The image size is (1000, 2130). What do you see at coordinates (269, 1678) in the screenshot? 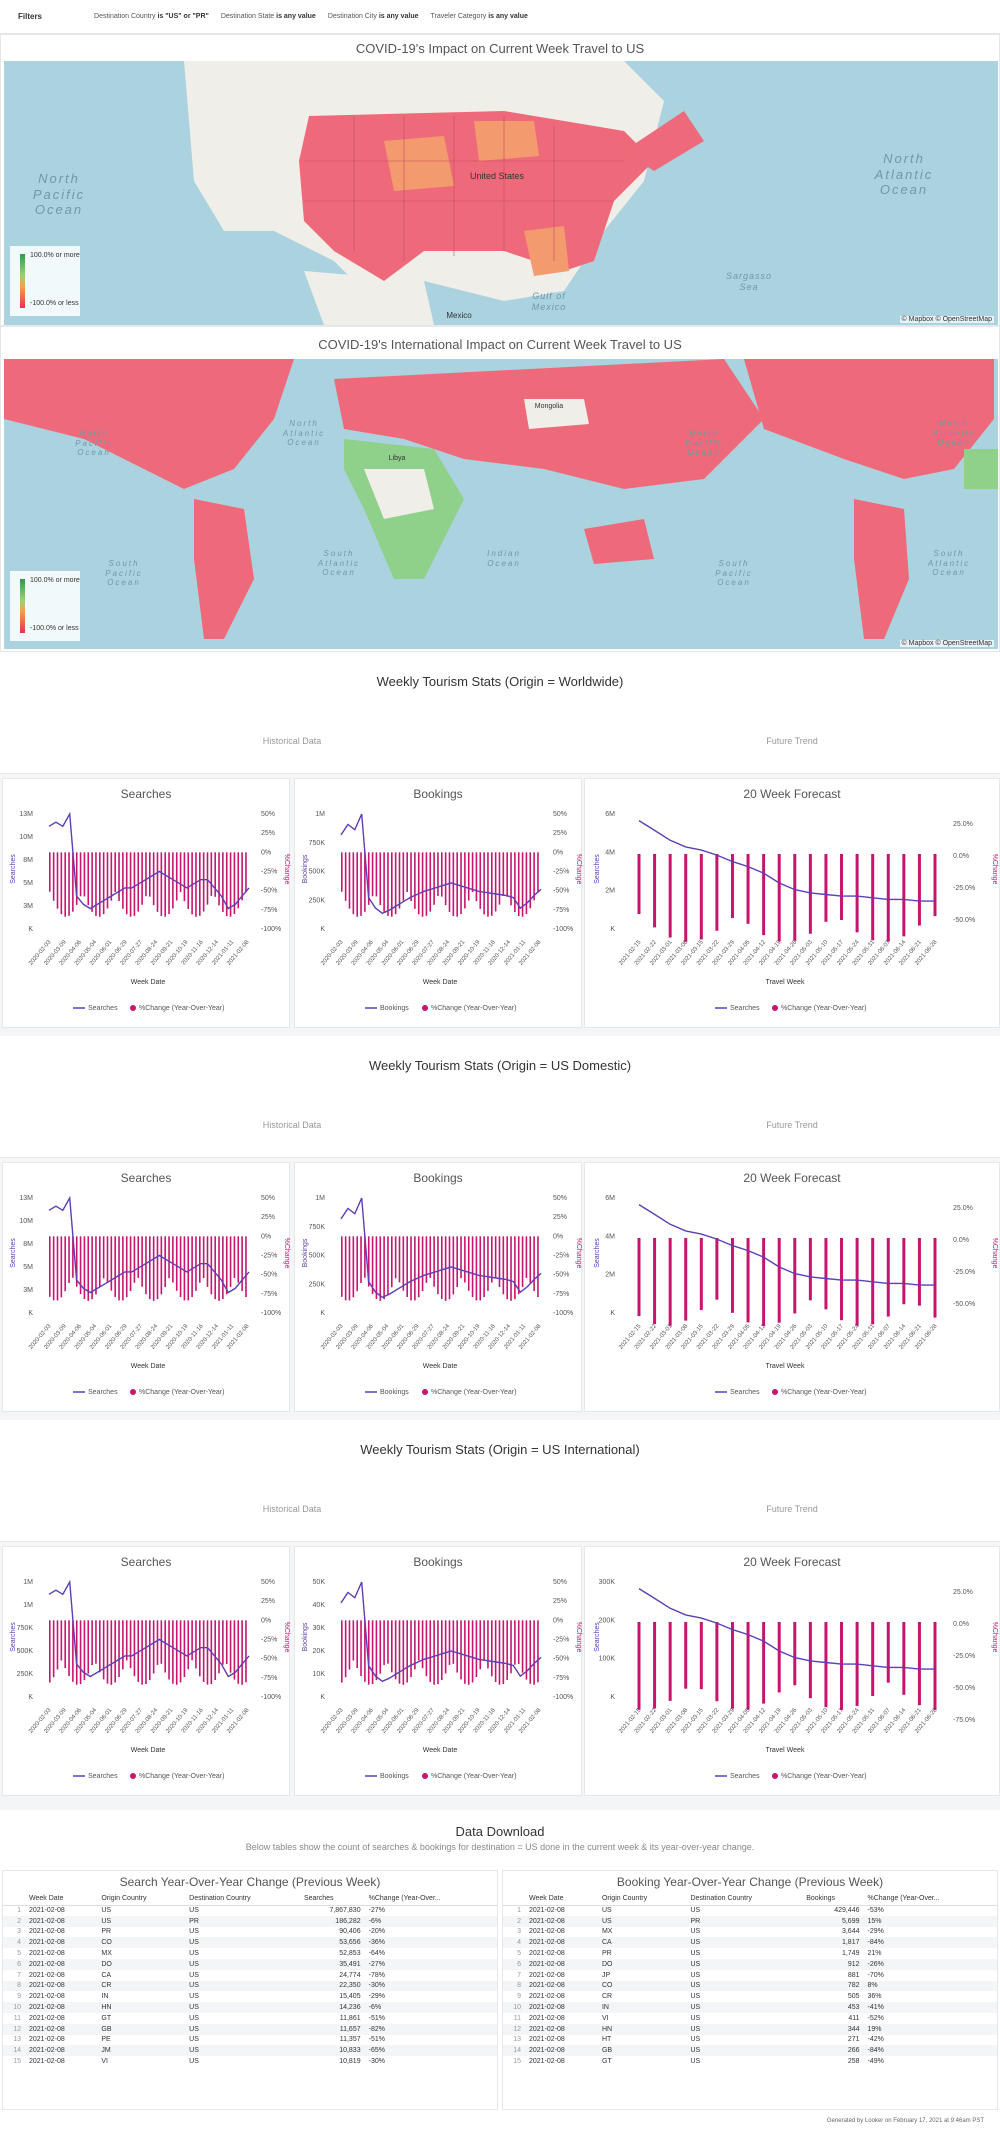
I see `pct-tick-label: -75%` at bounding box center [269, 1678].